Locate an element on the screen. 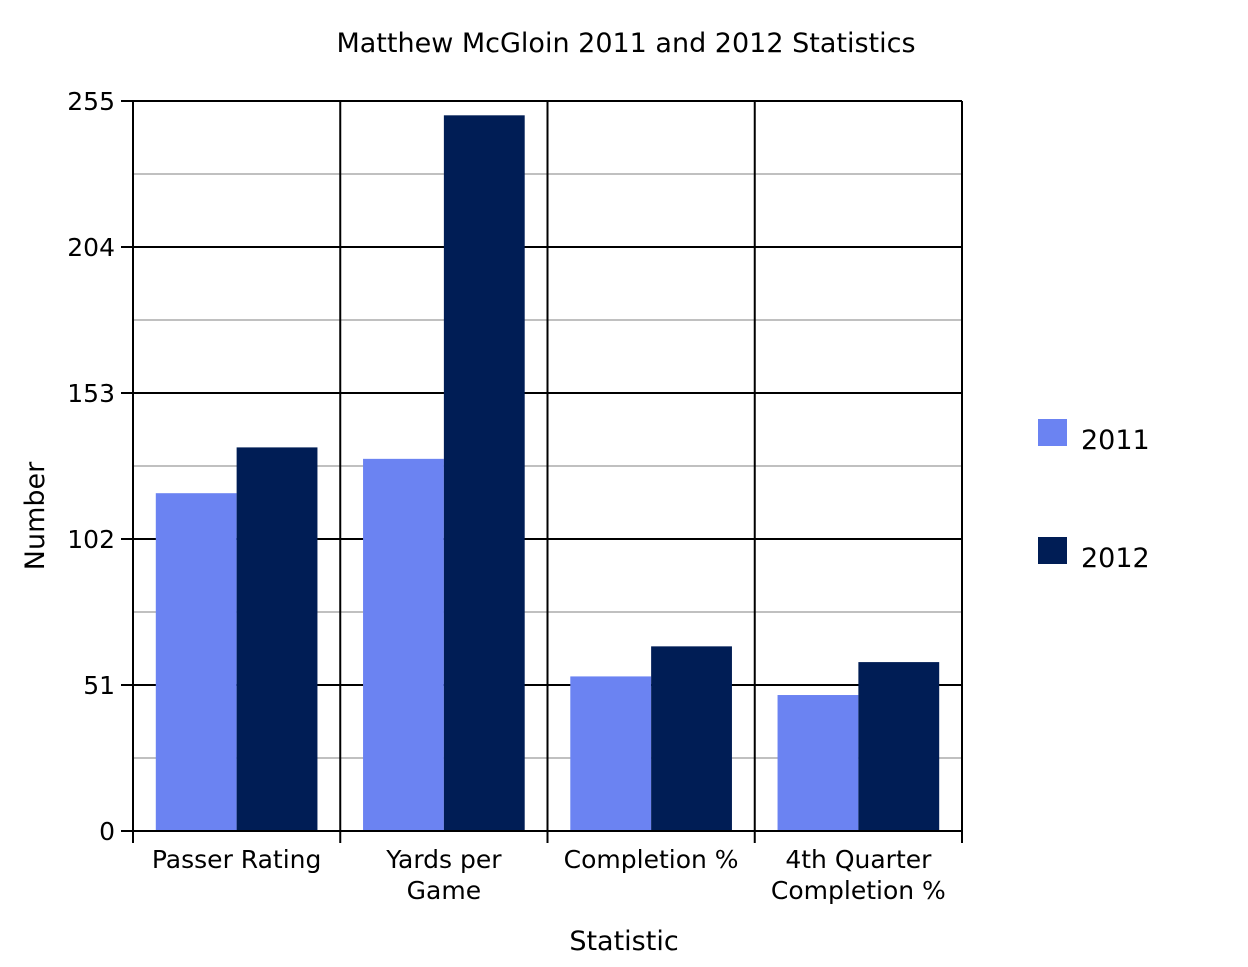 The image size is (1248, 967). y-tick-label: 0 is located at coordinates (107, 831).